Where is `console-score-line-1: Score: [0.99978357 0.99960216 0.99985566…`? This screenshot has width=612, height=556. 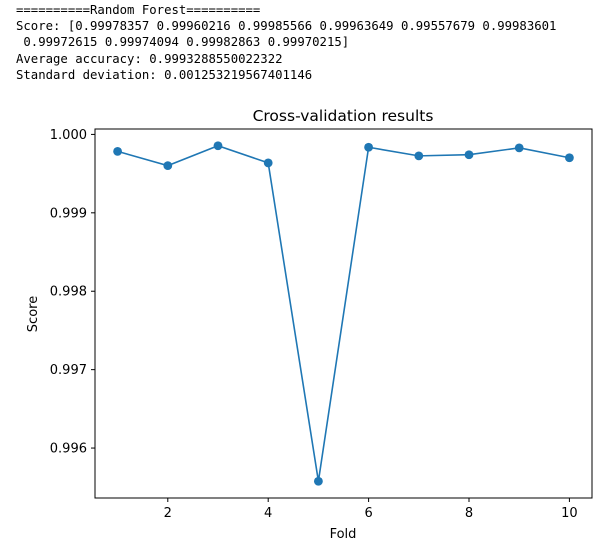 console-score-line-1: Score: [0.99978357 0.99960216 0.99985566… is located at coordinates (286, 26).